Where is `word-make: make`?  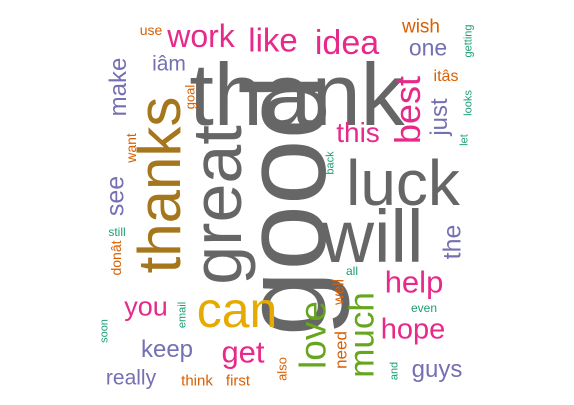
word-make: make is located at coordinates (118, 87).